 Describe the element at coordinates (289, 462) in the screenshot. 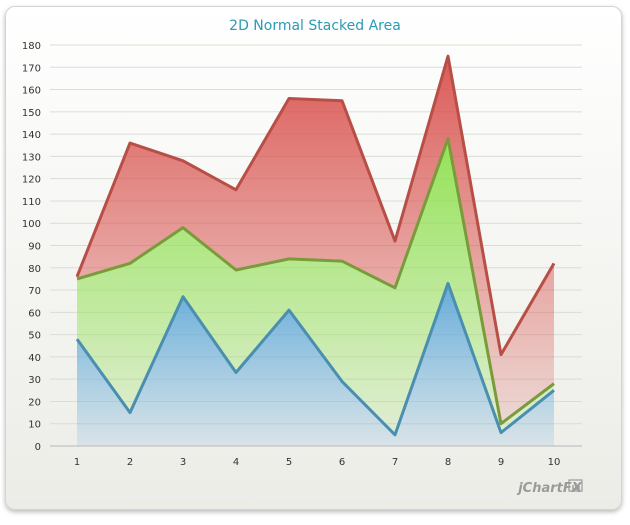

I see `x-tick-label: 5` at that location.